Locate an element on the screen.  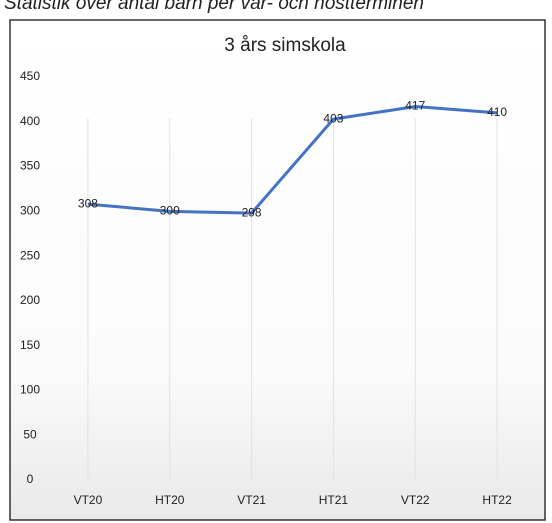
x-tick-label: HT21 is located at coordinates (334, 500).